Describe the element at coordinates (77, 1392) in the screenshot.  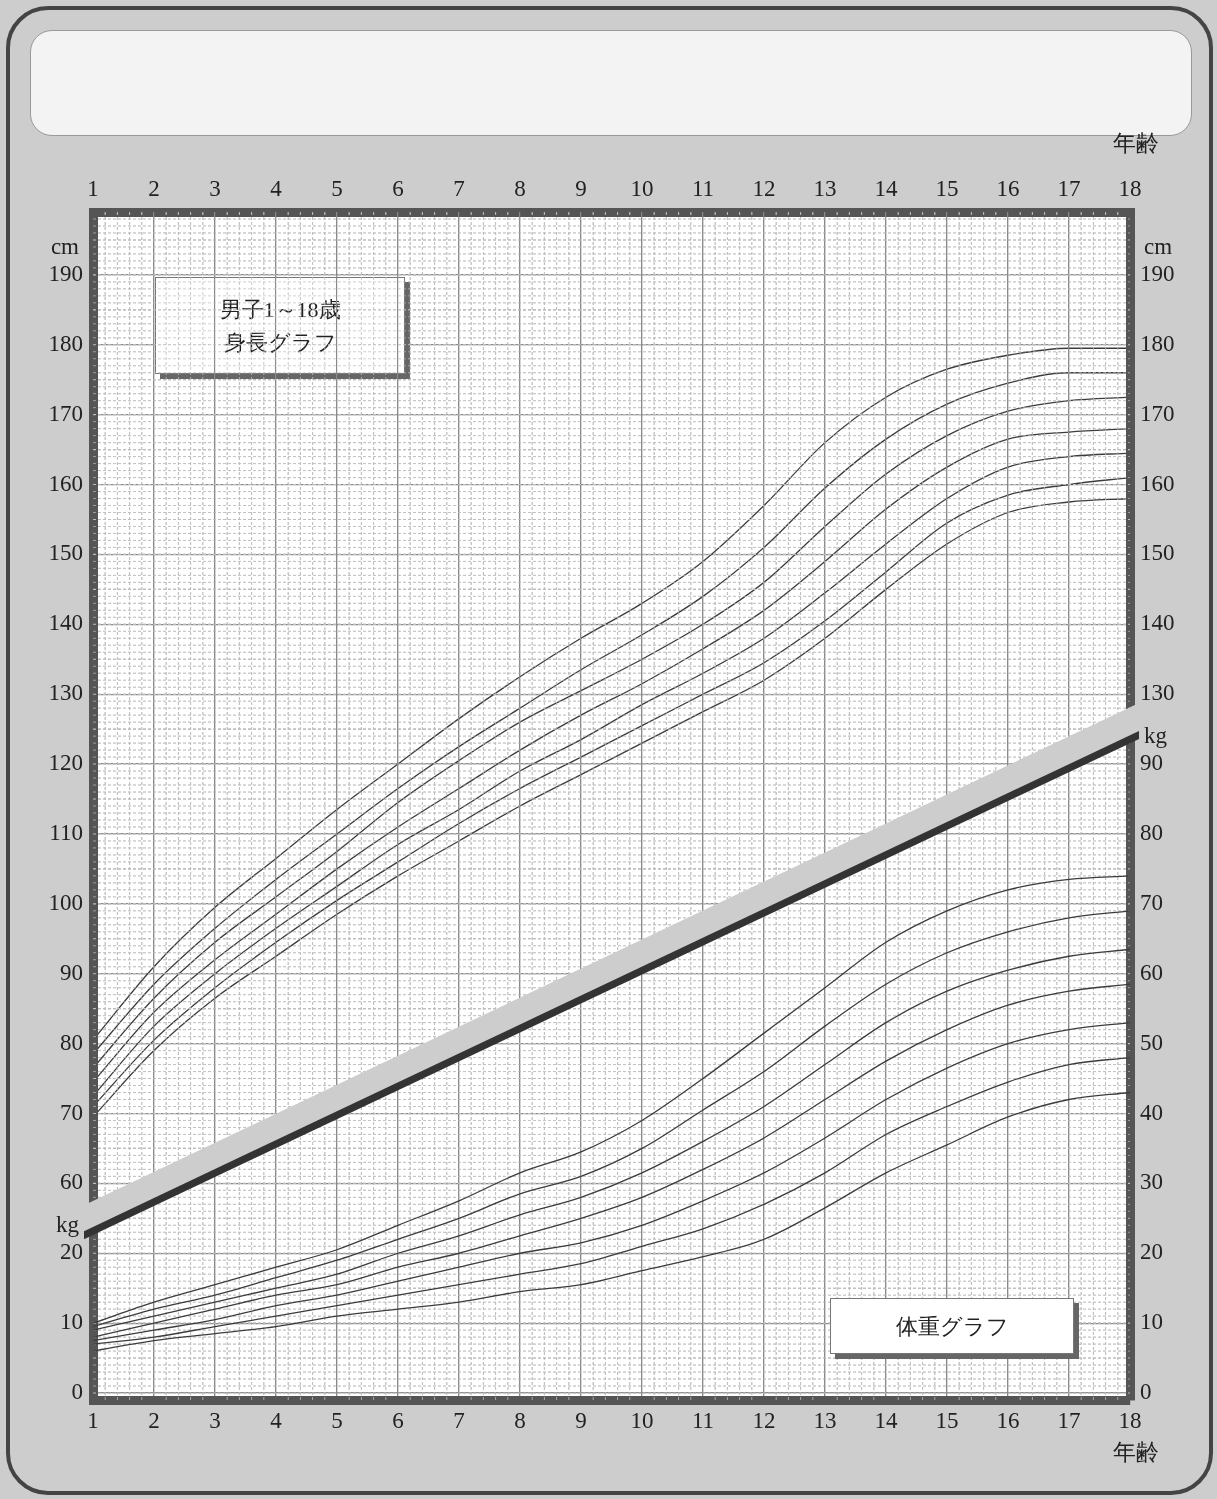
I see `y-tick-label: 0` at that location.